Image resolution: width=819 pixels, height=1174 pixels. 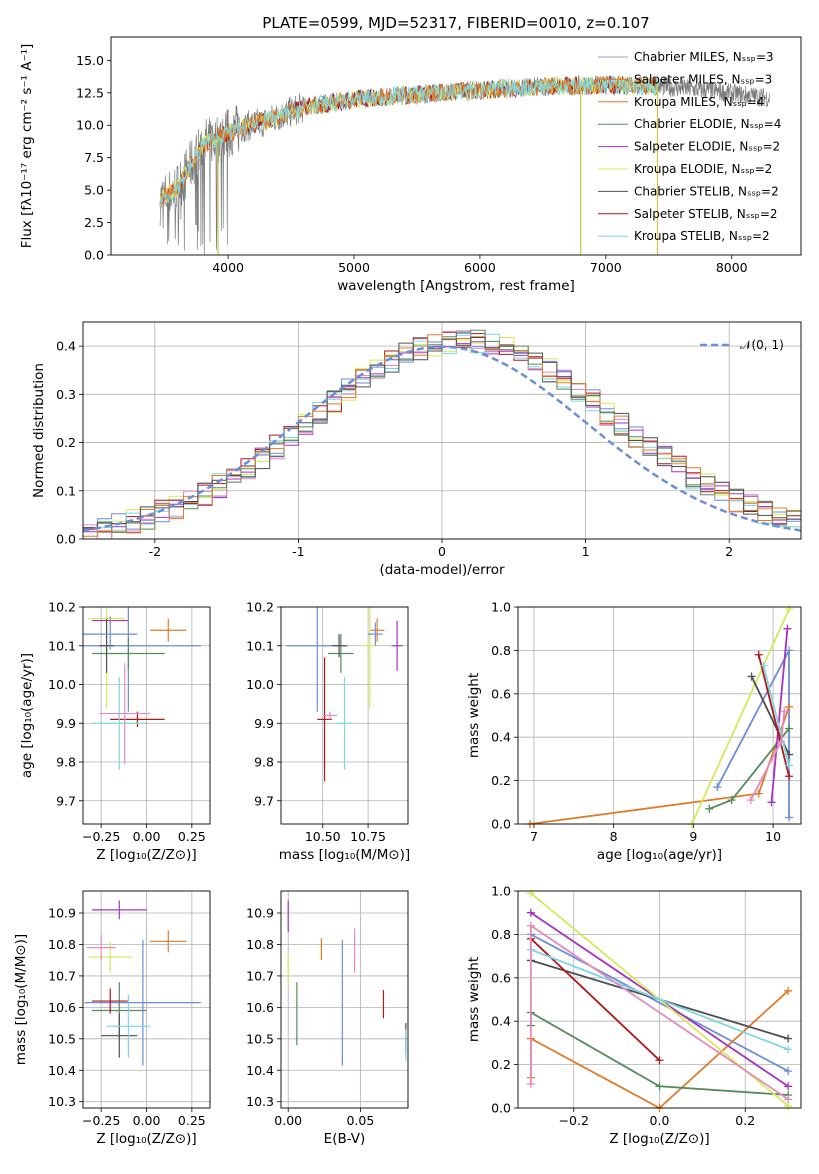 What do you see at coordinates (345, 1139) in the screenshot?
I see `x-axis-label: E(B-V)` at bounding box center [345, 1139].